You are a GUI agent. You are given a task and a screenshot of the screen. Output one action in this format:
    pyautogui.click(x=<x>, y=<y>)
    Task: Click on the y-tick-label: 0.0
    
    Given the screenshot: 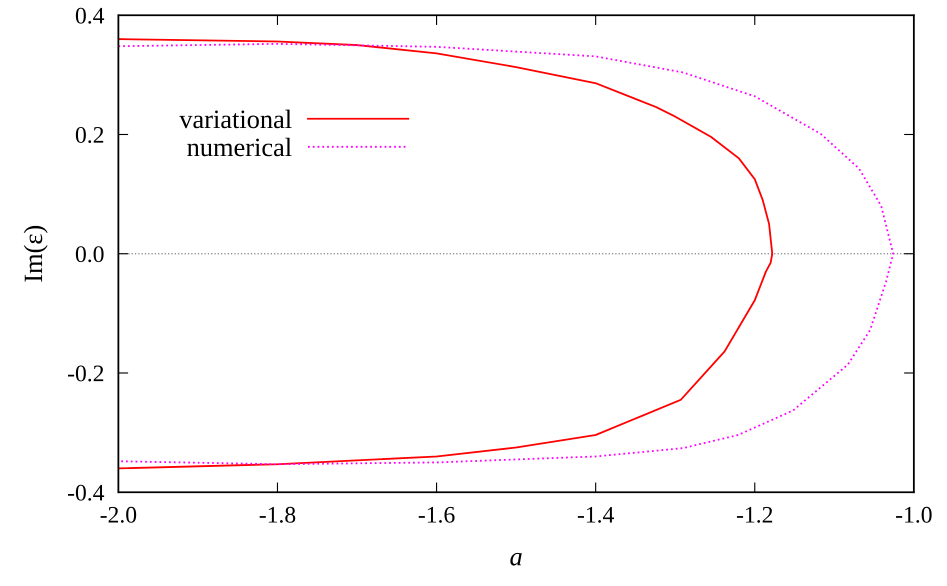 What is the action you would take?
    pyautogui.click(x=90, y=254)
    